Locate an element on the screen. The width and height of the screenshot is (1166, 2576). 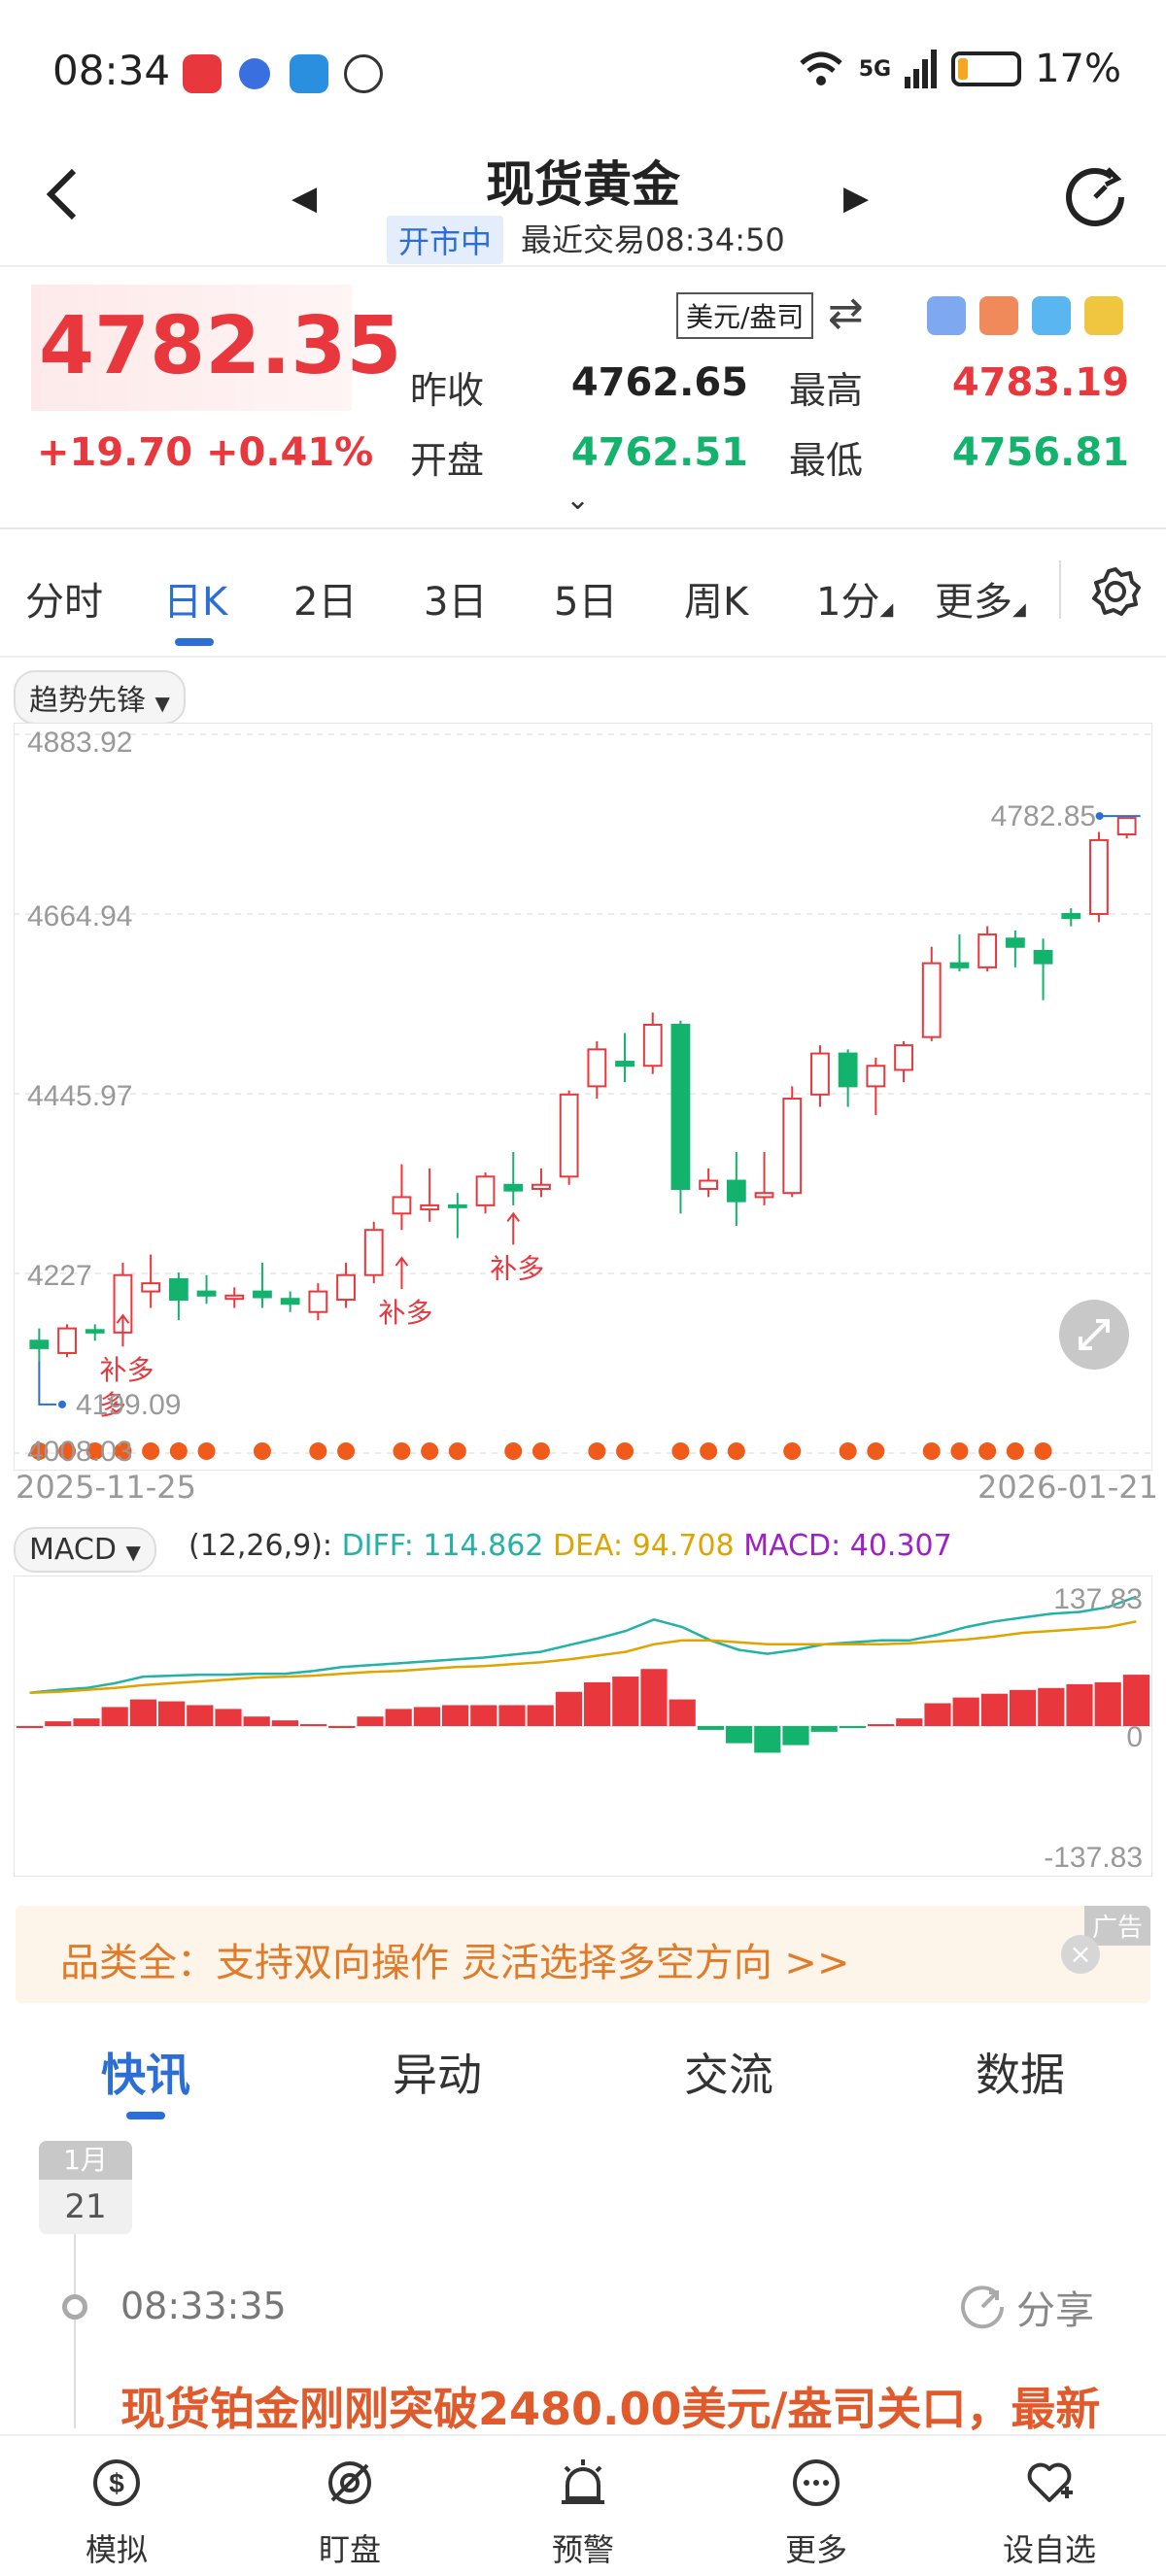
tab-5day: 5日 is located at coordinates (586, 602).